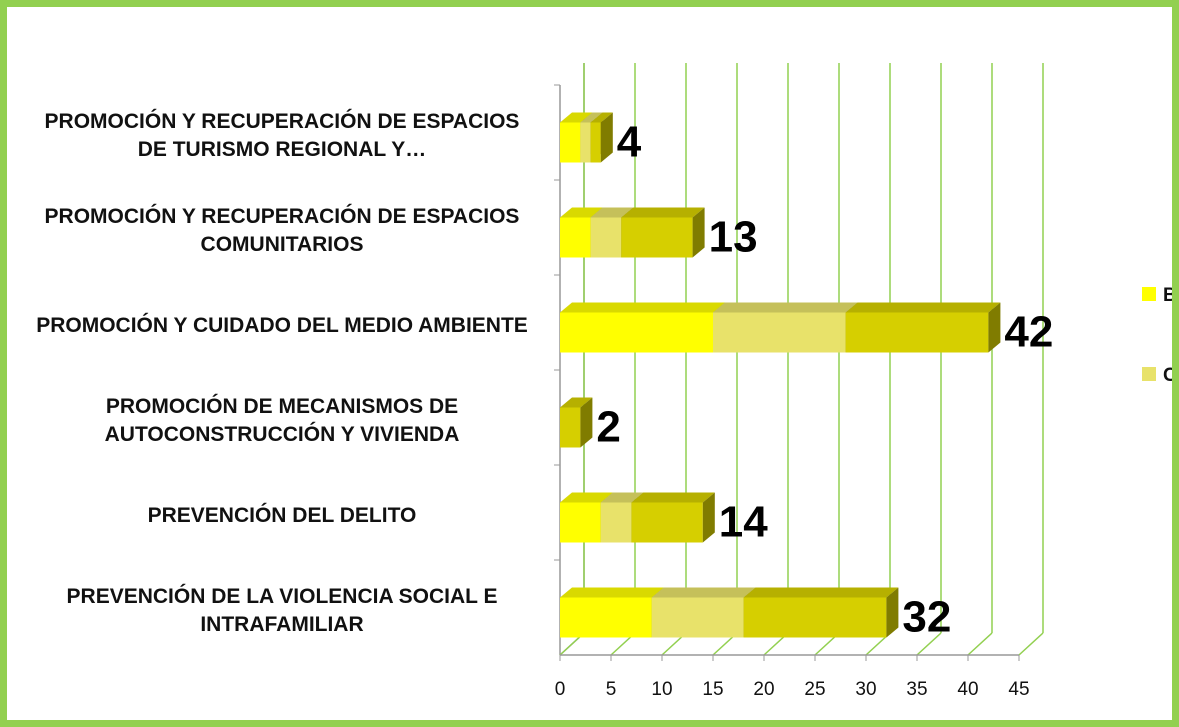 The width and height of the screenshot is (1179, 727). I want to click on total-label: 4, so click(629, 142).